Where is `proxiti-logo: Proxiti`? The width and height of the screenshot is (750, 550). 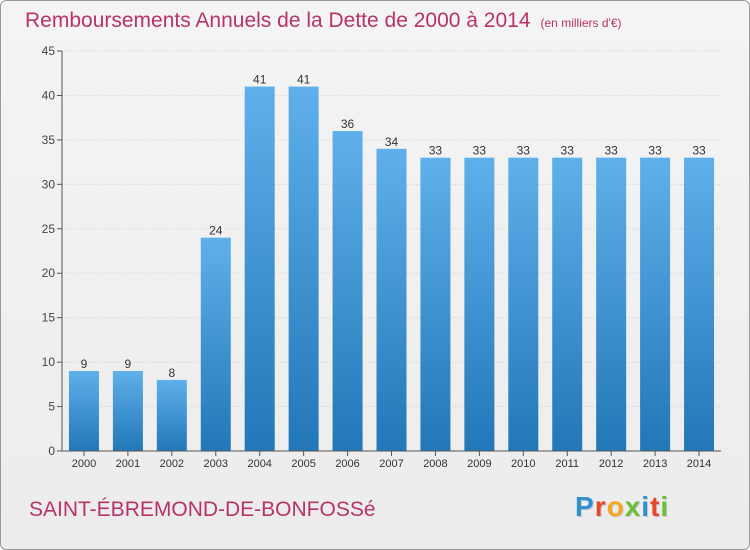
proxiti-logo: Proxiti is located at coordinates (622, 507).